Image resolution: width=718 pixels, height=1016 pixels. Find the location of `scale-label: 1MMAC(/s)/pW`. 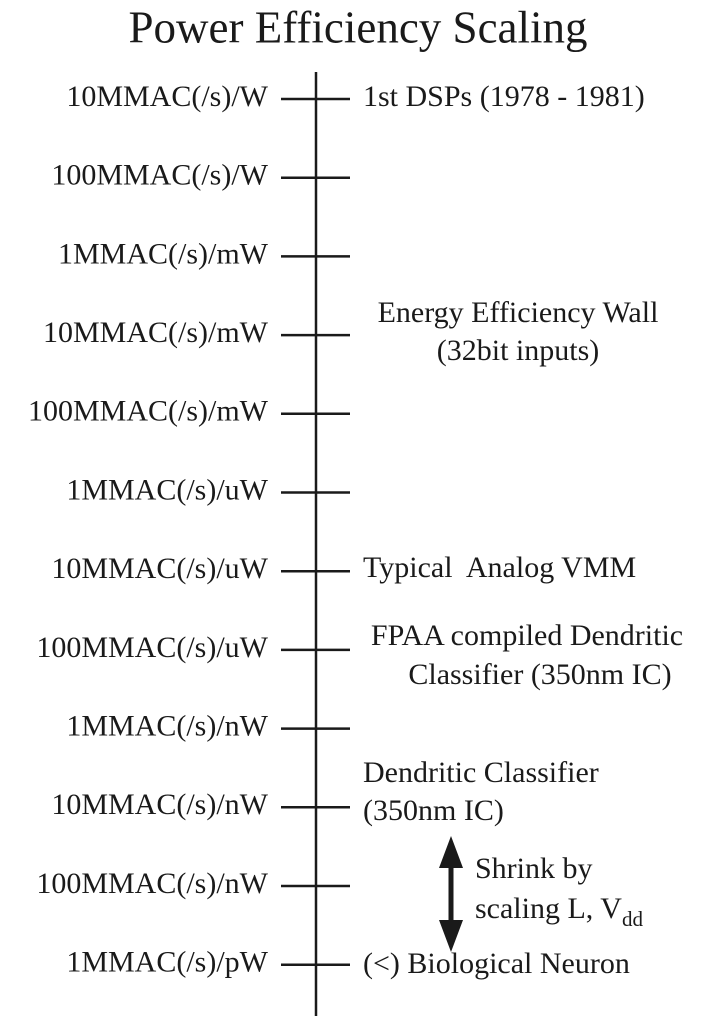

scale-label: 1MMAC(/s)/pW is located at coordinates (167, 962).